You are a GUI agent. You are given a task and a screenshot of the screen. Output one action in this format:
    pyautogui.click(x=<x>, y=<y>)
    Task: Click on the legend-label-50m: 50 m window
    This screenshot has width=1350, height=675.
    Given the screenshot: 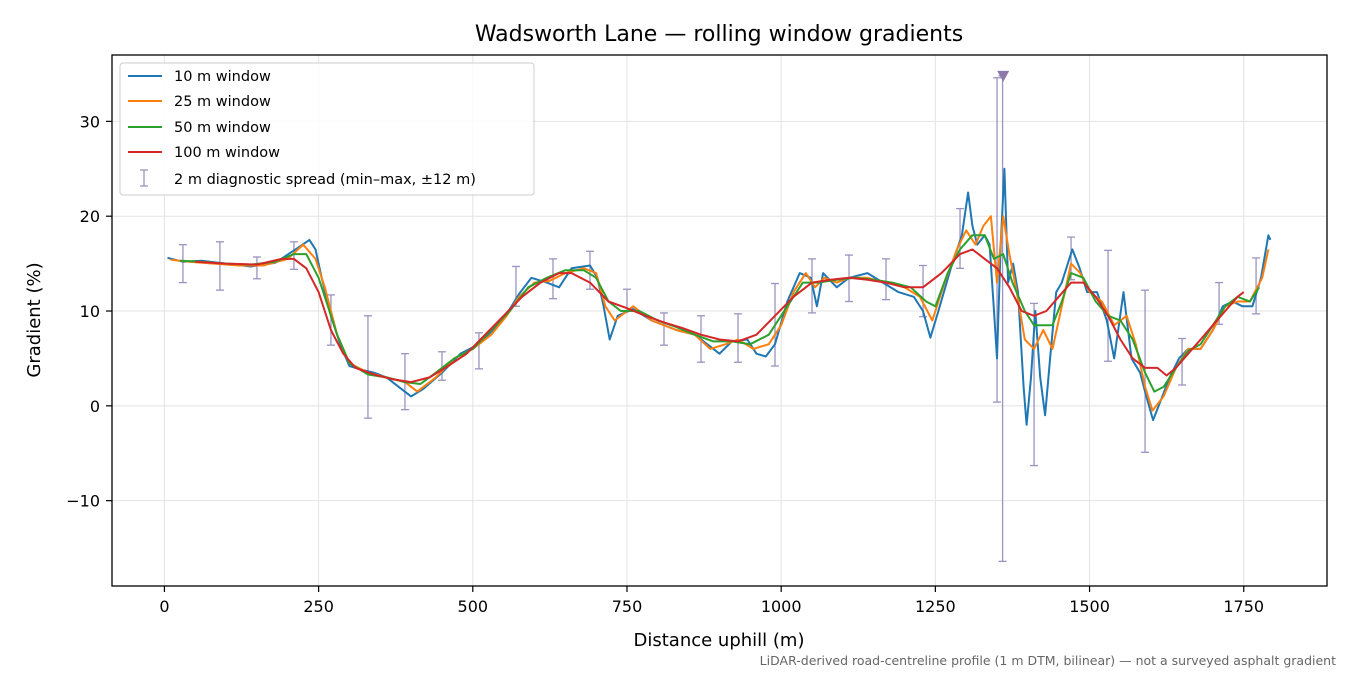 What is the action you would take?
    pyautogui.click(x=222, y=128)
    